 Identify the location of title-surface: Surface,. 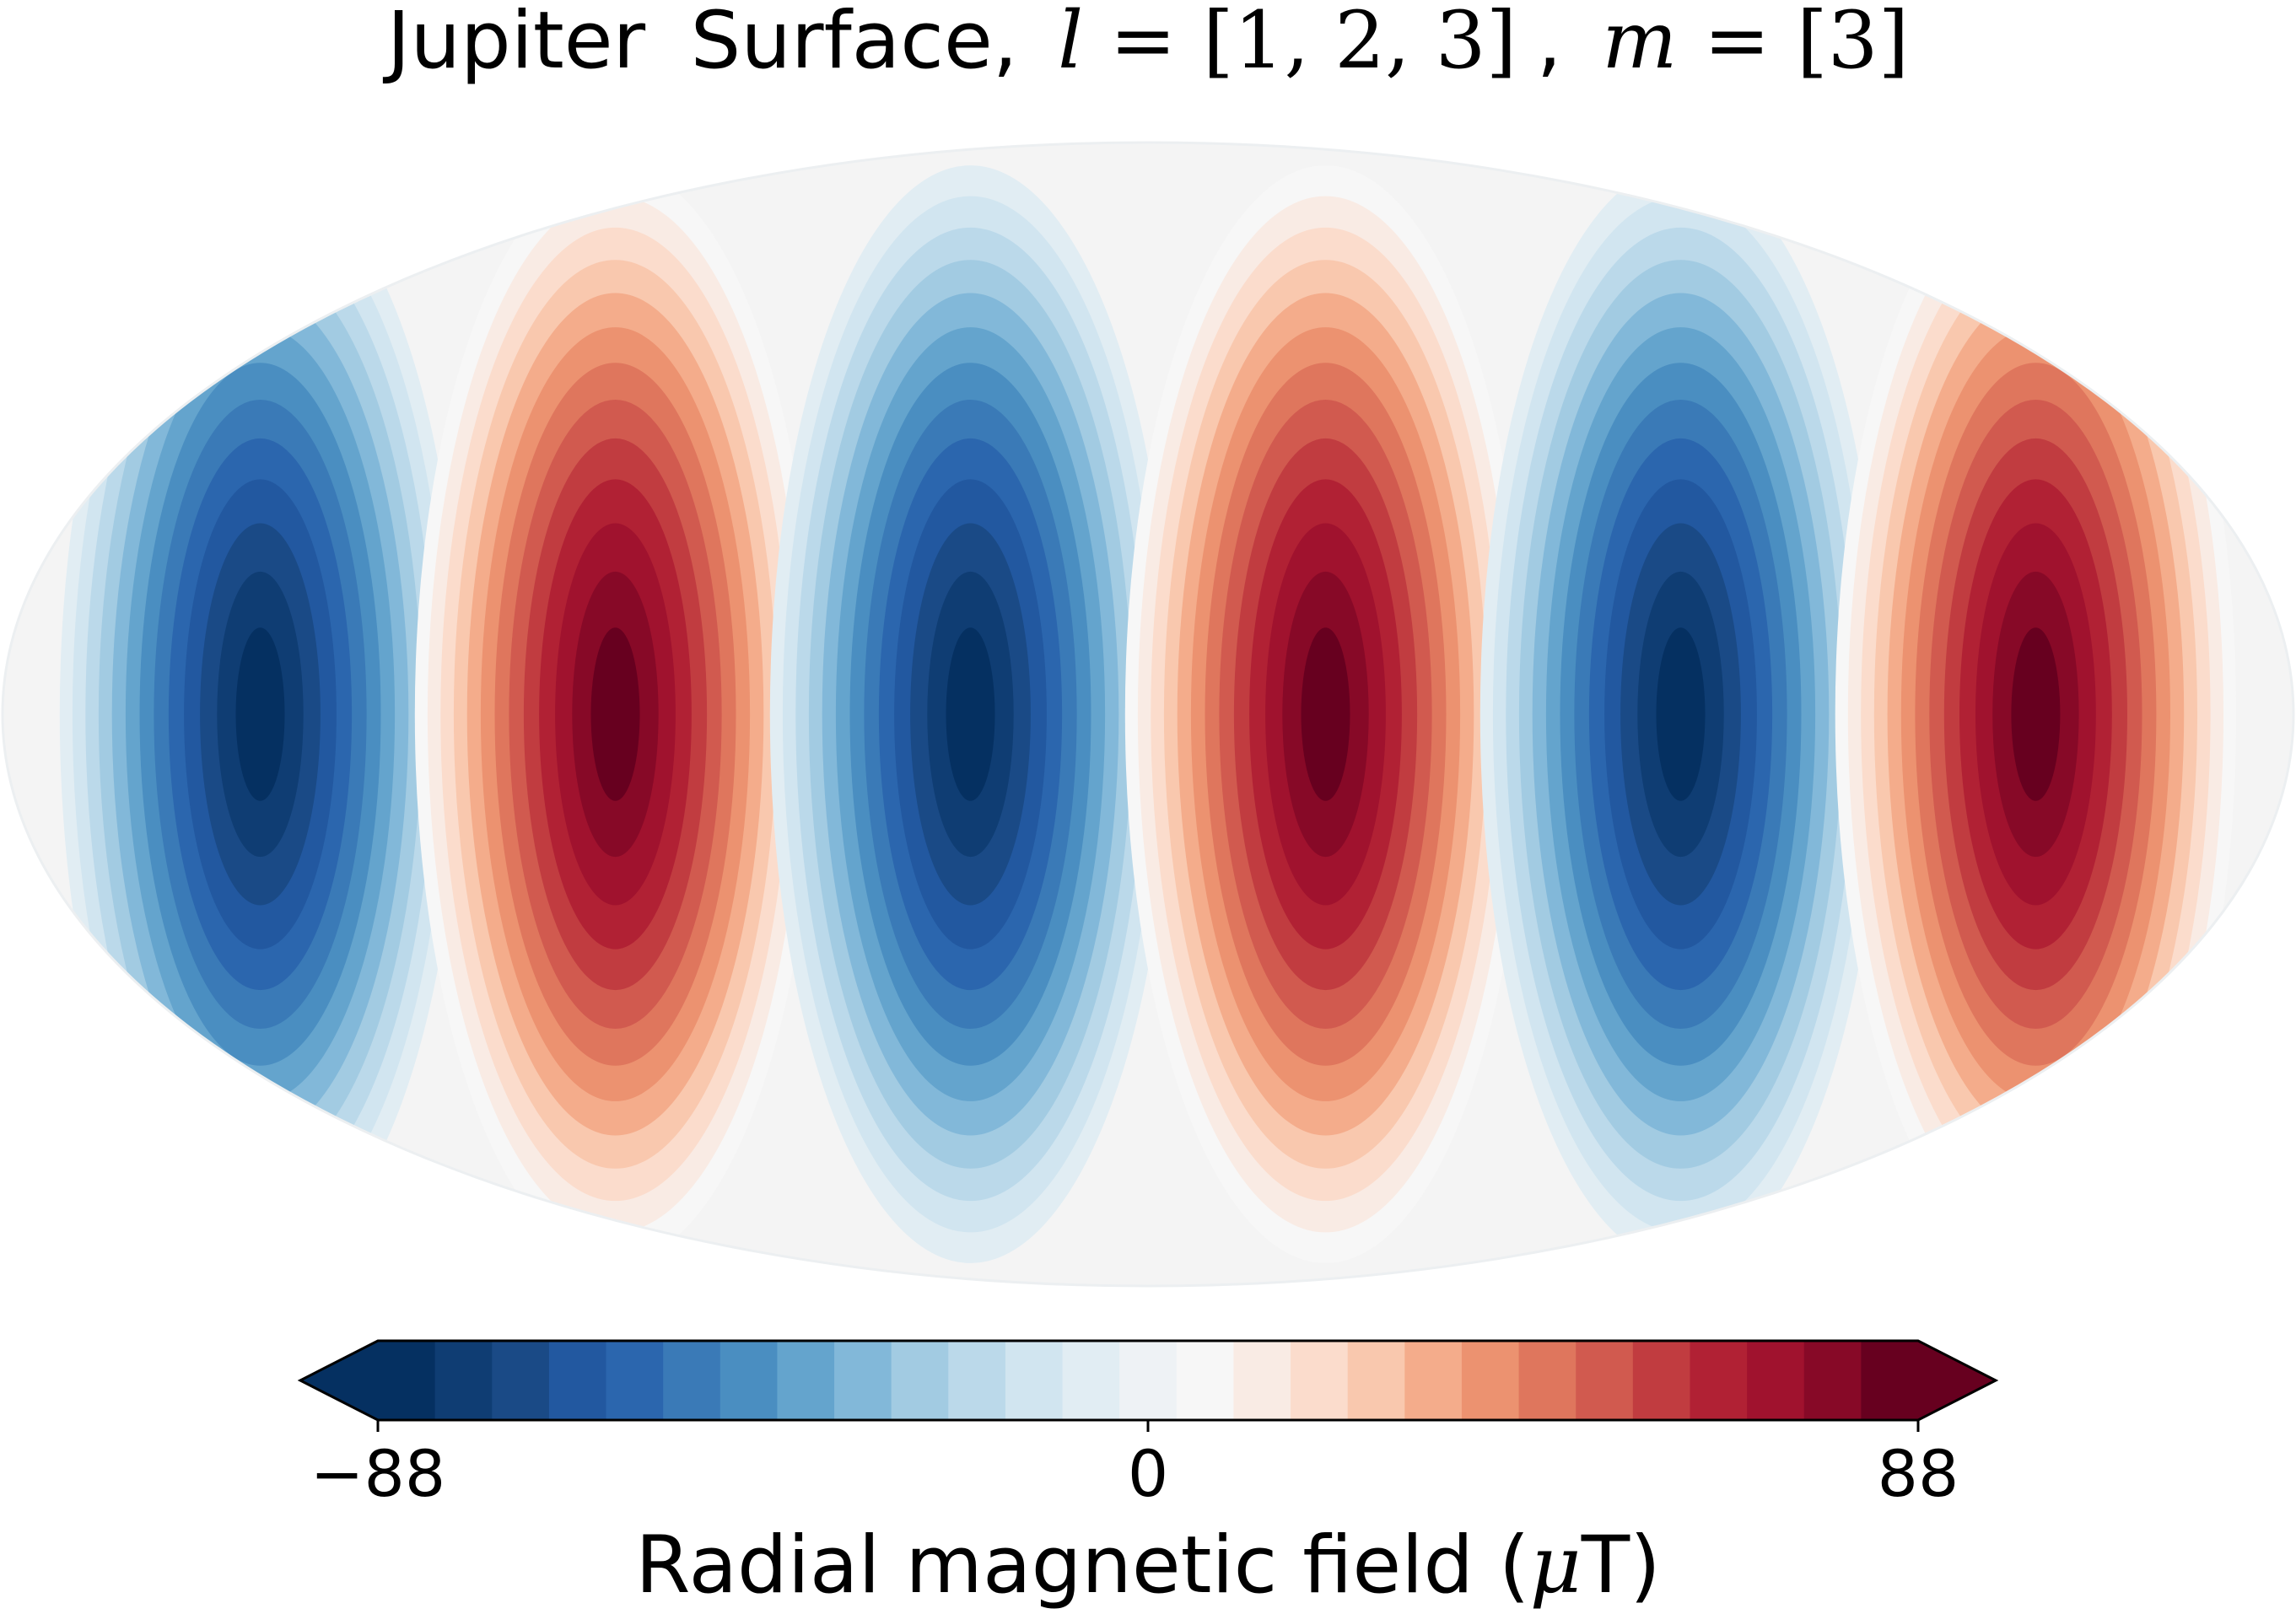
(854, 43).